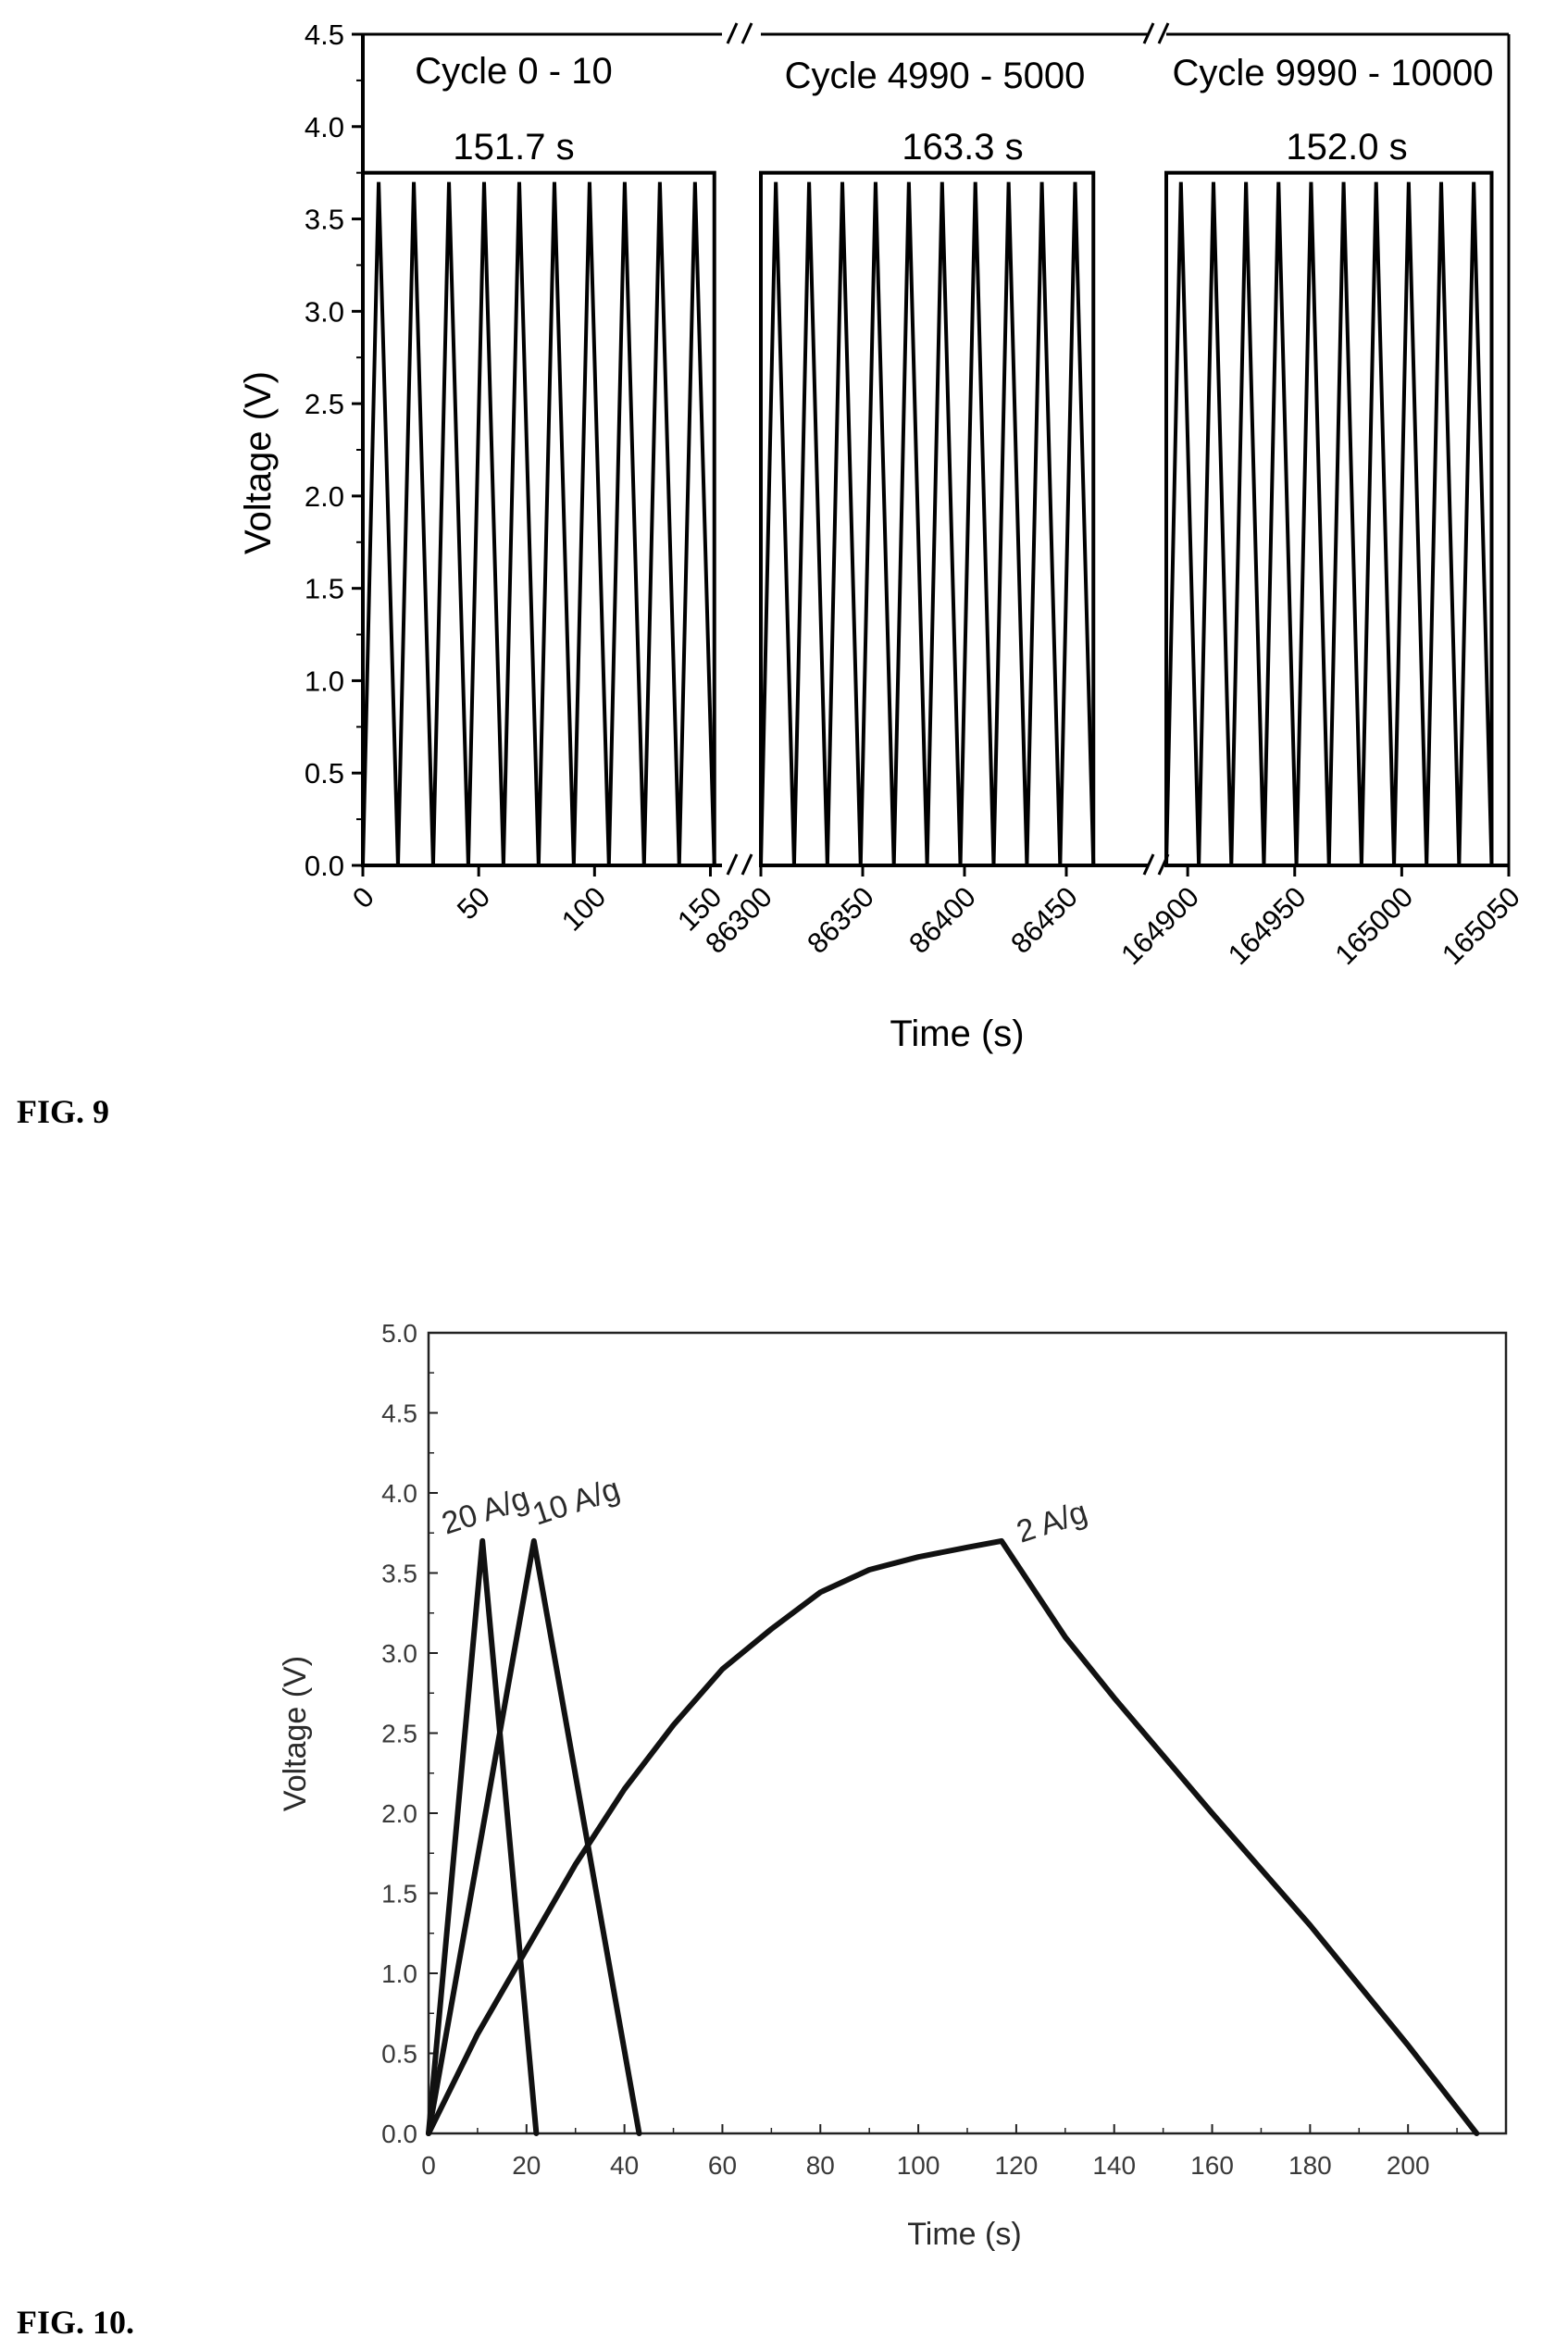 This screenshot has height=2350, width=1568. I want to click on fig10-y-tick-label: 0.0, so click(399, 2134).